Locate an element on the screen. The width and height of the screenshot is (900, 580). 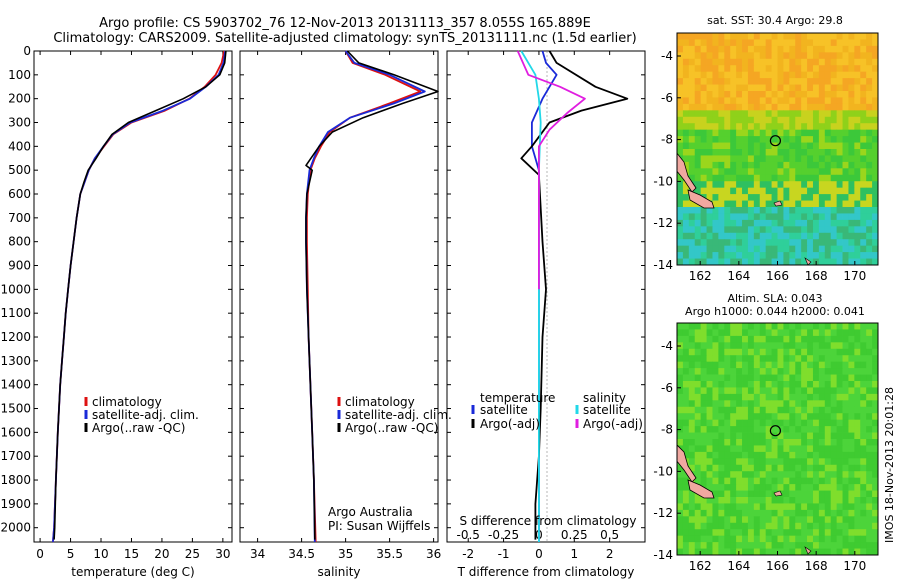
legend-temp-argo-label: Argo(-adj) is located at coordinates (510, 424).